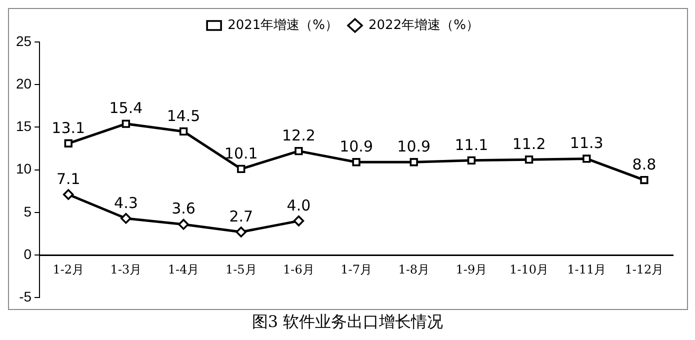 The width and height of the screenshot is (695, 340). Describe the element at coordinates (644, 164) in the screenshot. I see `data-label: 8.8` at that location.